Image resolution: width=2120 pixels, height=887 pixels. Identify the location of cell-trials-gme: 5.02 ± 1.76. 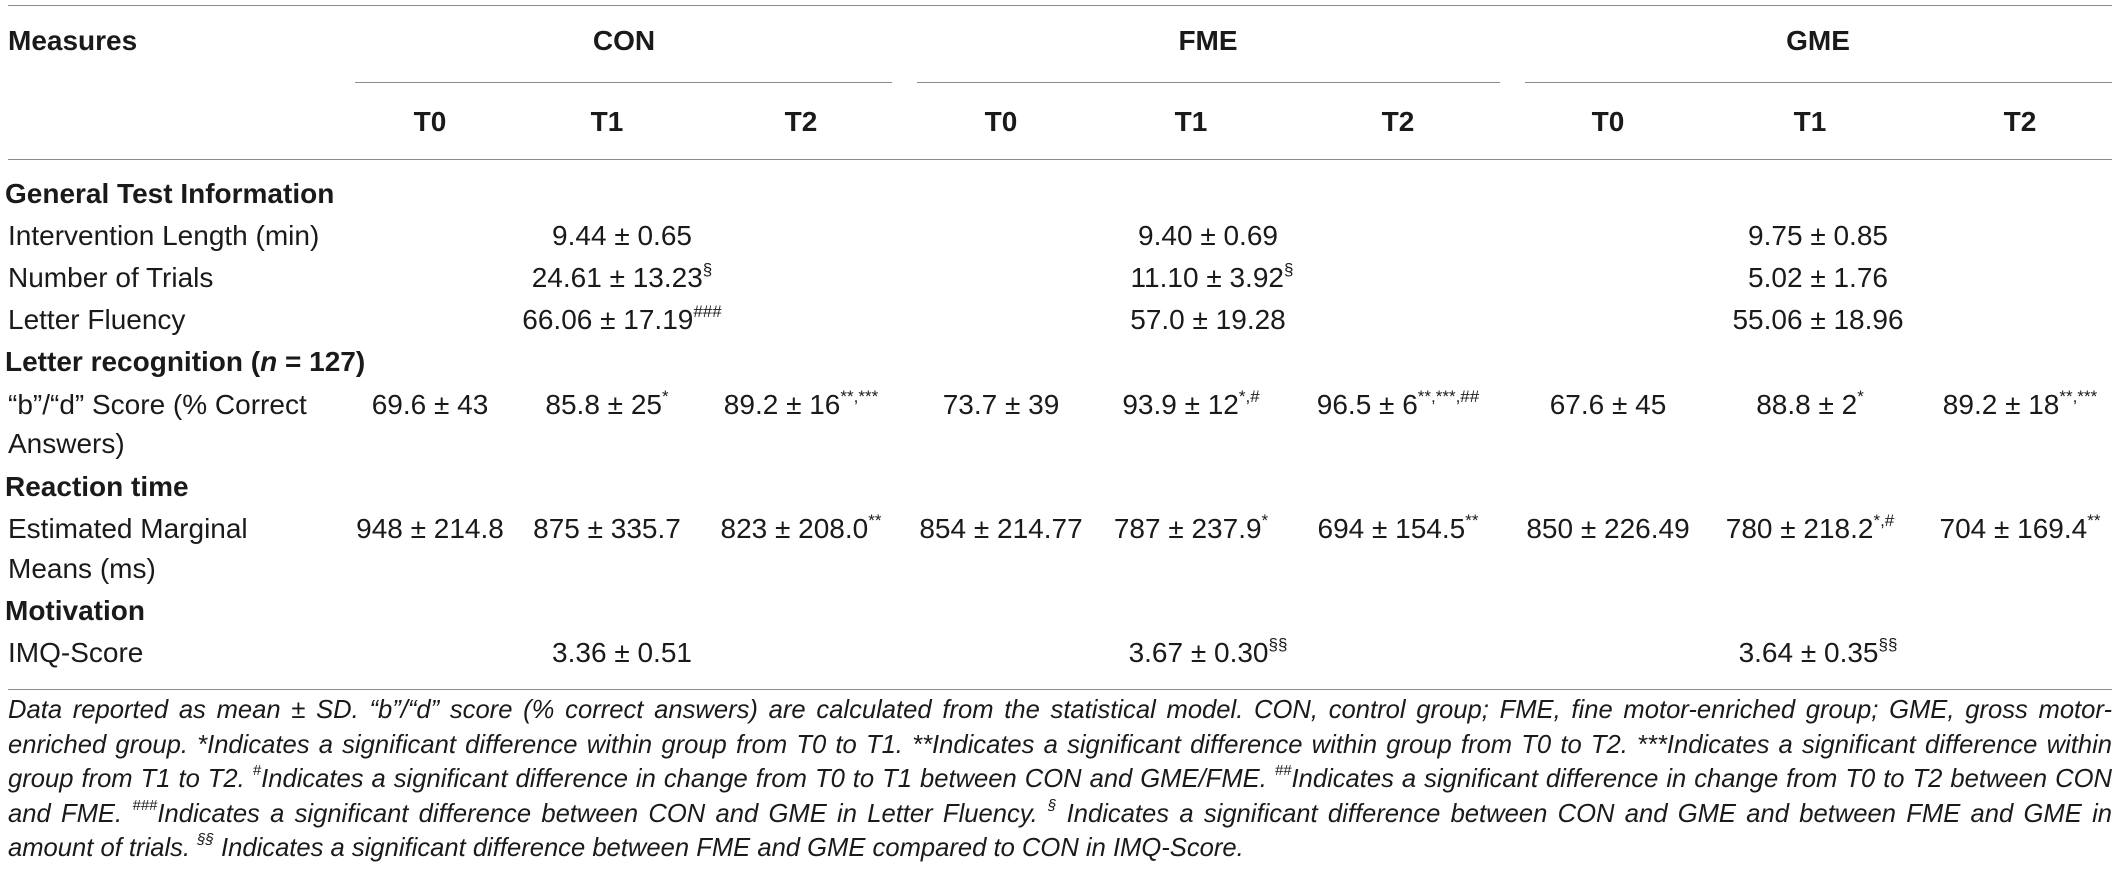
(1818, 277).